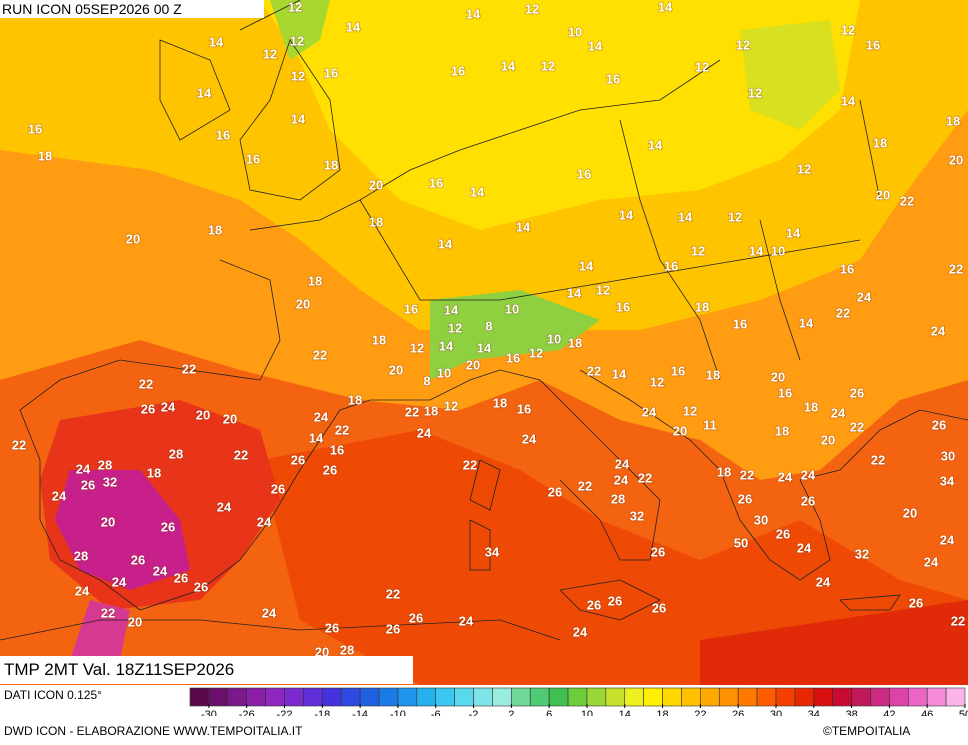  Describe the element at coordinates (322, 712) in the screenshot. I see `colorbar-tick-label: -18` at that location.